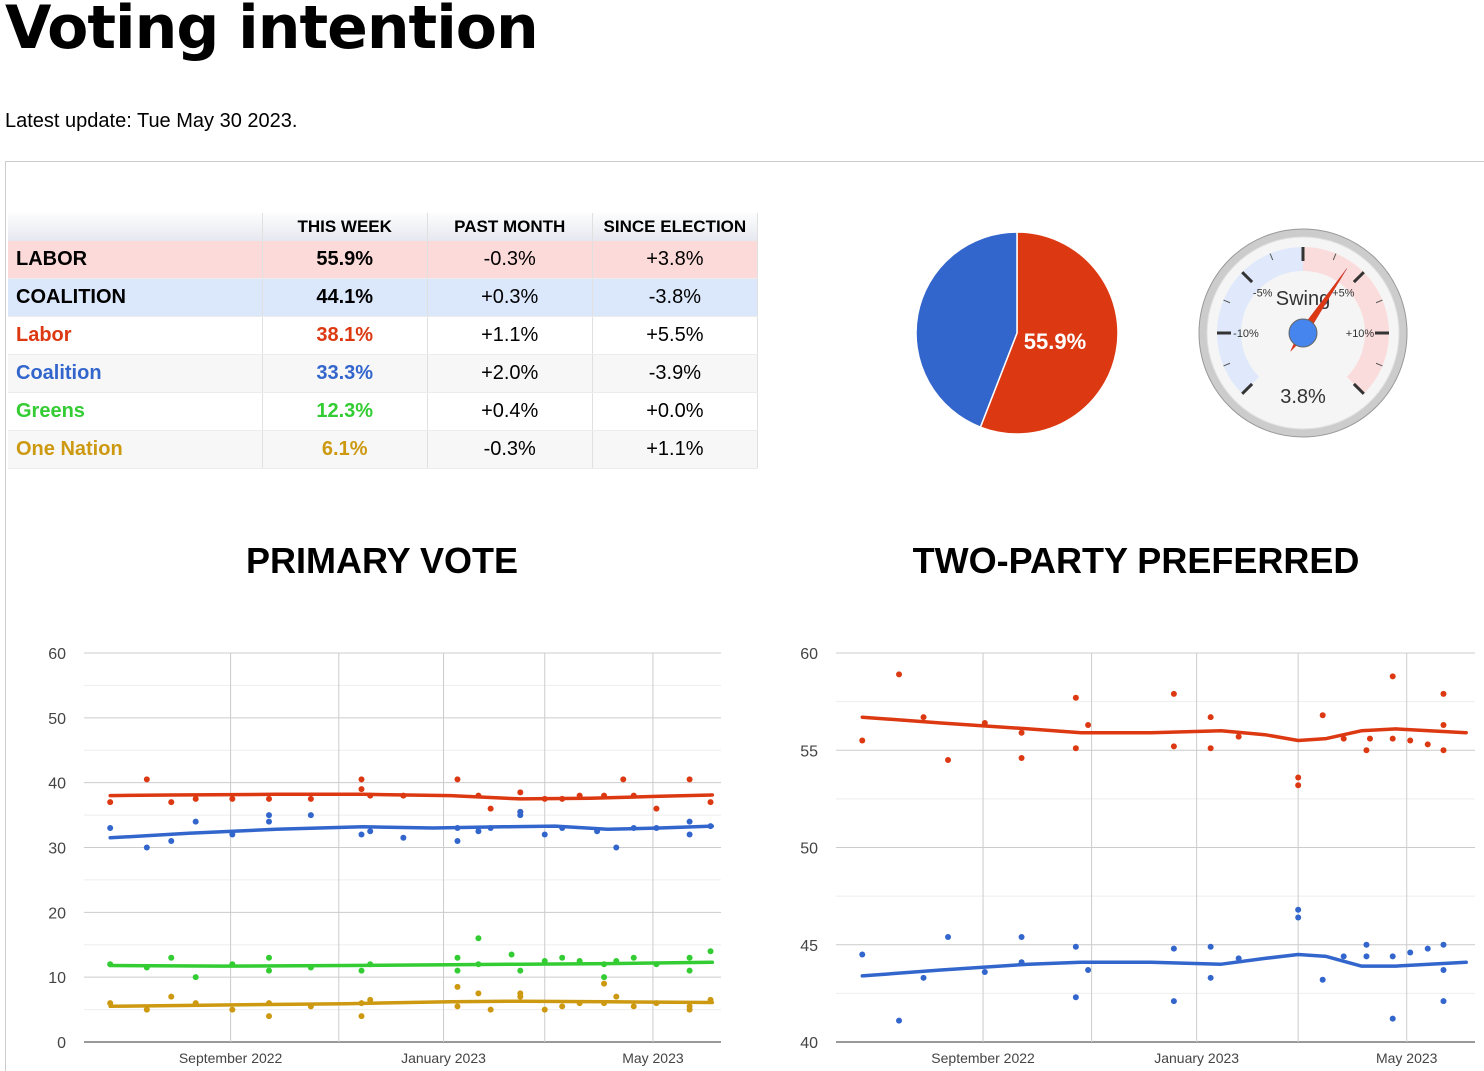 The image size is (1484, 1071). I want to click on tpp-pie-chart: 55.9%, so click(1017, 333).